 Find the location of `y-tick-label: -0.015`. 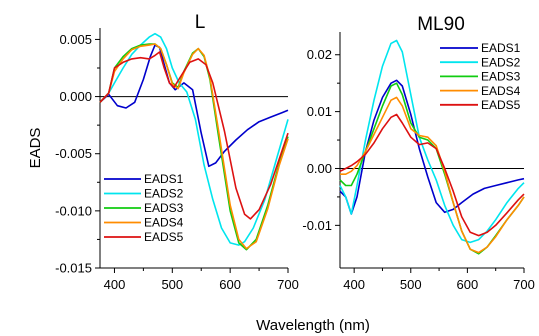

y-tick-label: -0.015 is located at coordinates (73, 268).